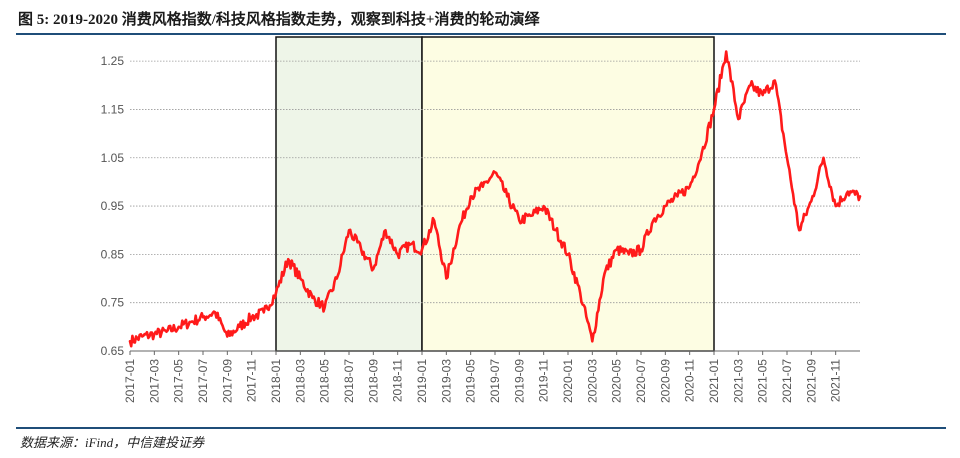  I want to click on x-tick-label: 2020-11, so click(690, 380).